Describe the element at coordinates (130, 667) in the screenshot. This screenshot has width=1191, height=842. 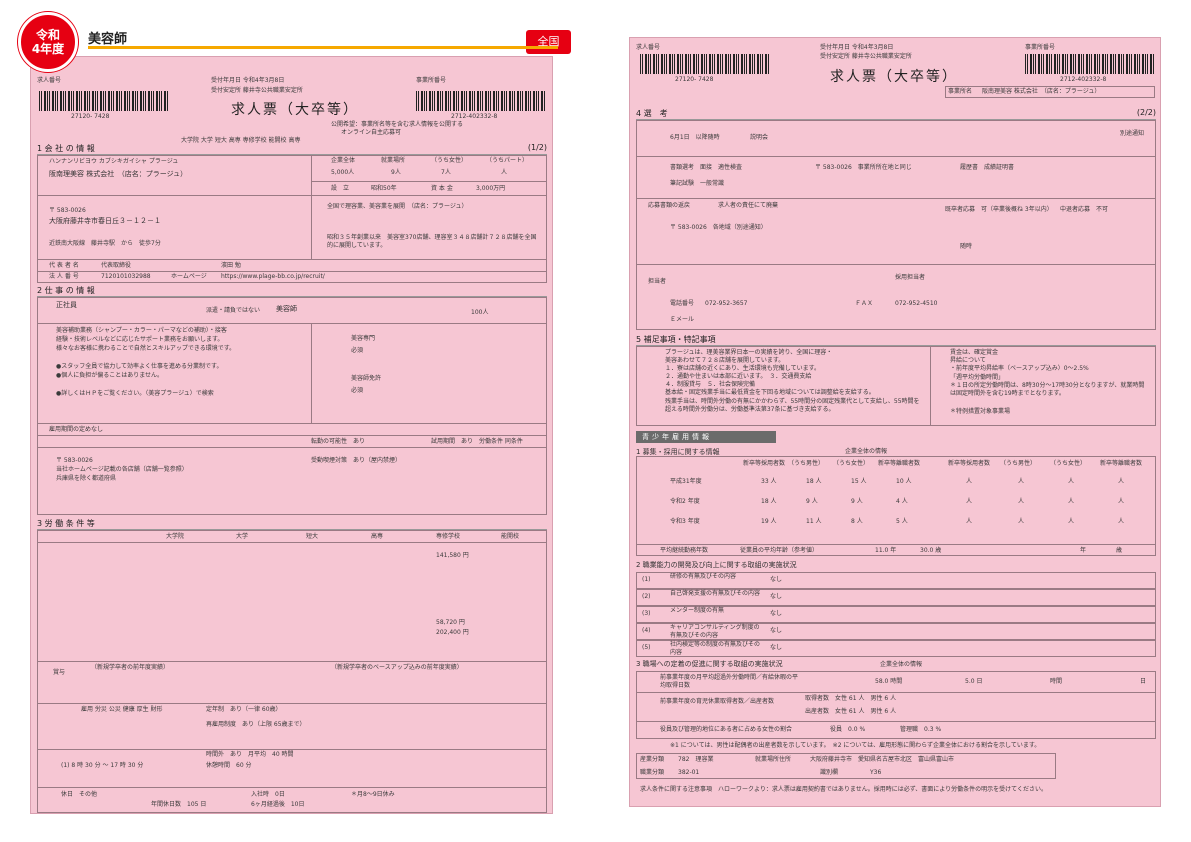
I see `shoyo: （新規学卒者の前年度実績）` at that location.